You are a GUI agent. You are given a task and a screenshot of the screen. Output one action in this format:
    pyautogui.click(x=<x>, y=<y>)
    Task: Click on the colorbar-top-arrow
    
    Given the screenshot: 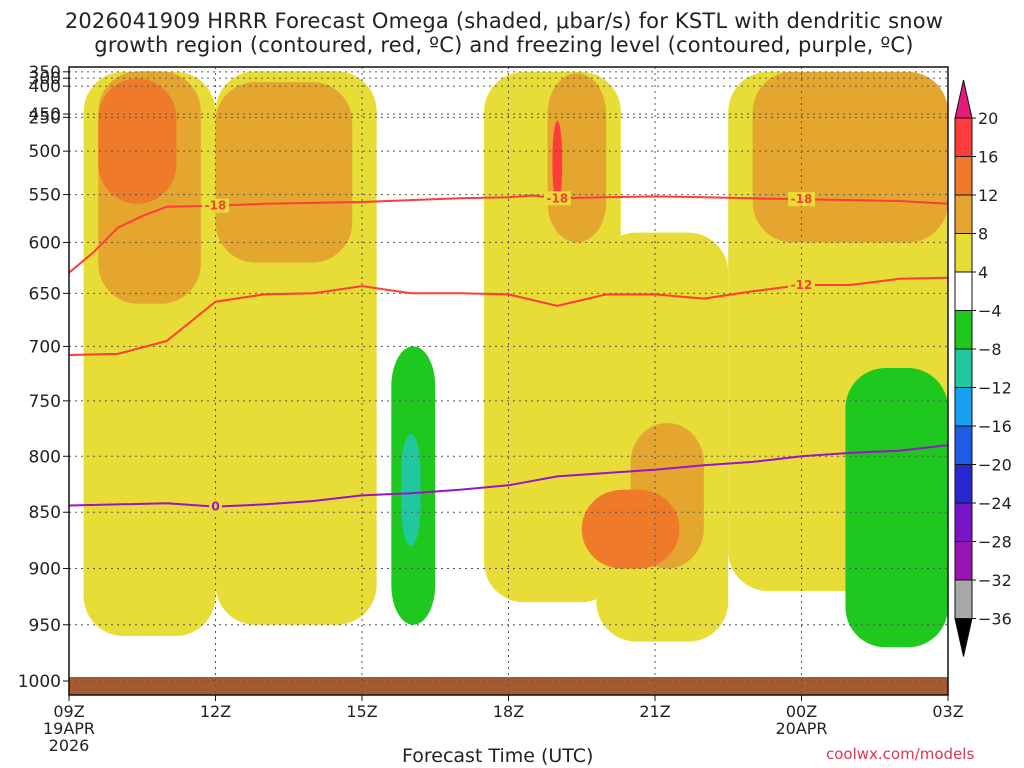 What is the action you would take?
    pyautogui.click(x=963, y=99)
    